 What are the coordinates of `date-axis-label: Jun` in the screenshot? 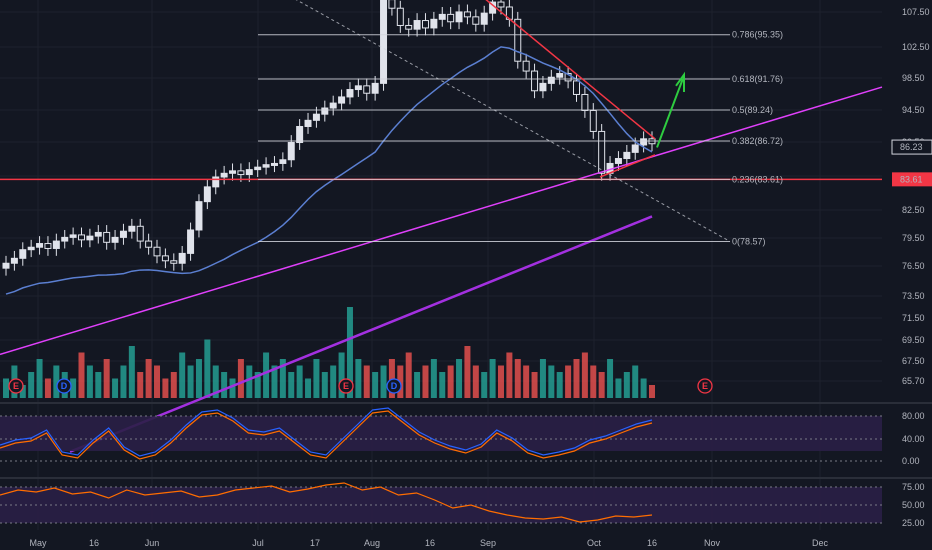 It's located at (152, 543).